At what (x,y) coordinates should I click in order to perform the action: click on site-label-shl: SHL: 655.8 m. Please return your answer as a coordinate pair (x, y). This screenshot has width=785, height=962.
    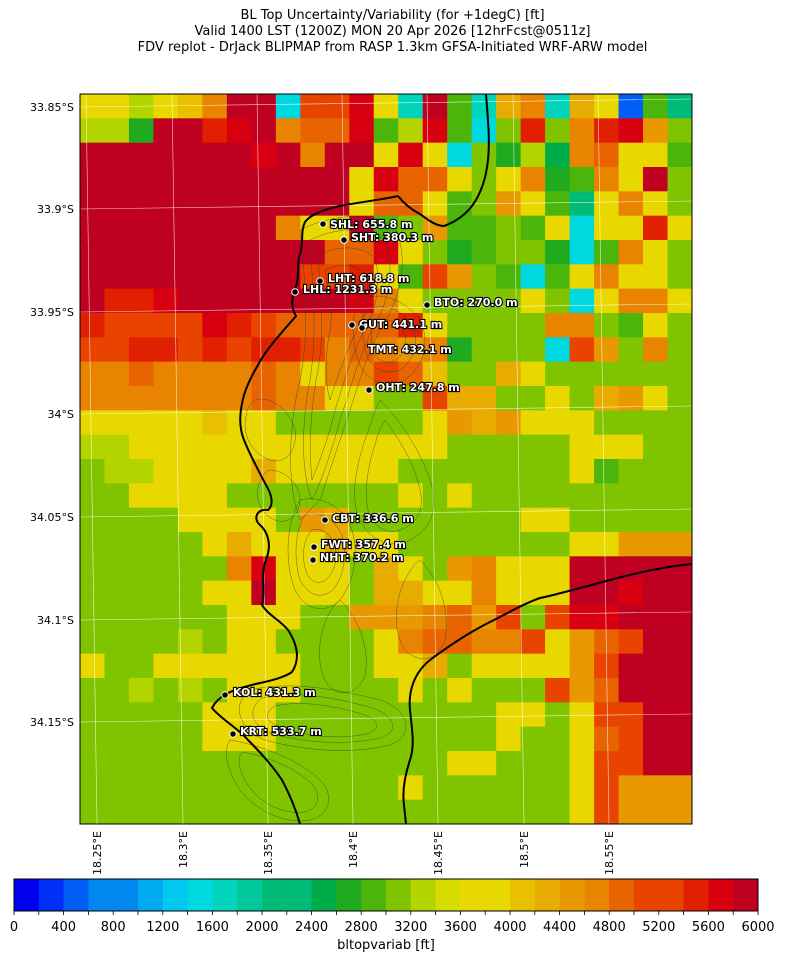
    Looking at the image, I should click on (371, 224).